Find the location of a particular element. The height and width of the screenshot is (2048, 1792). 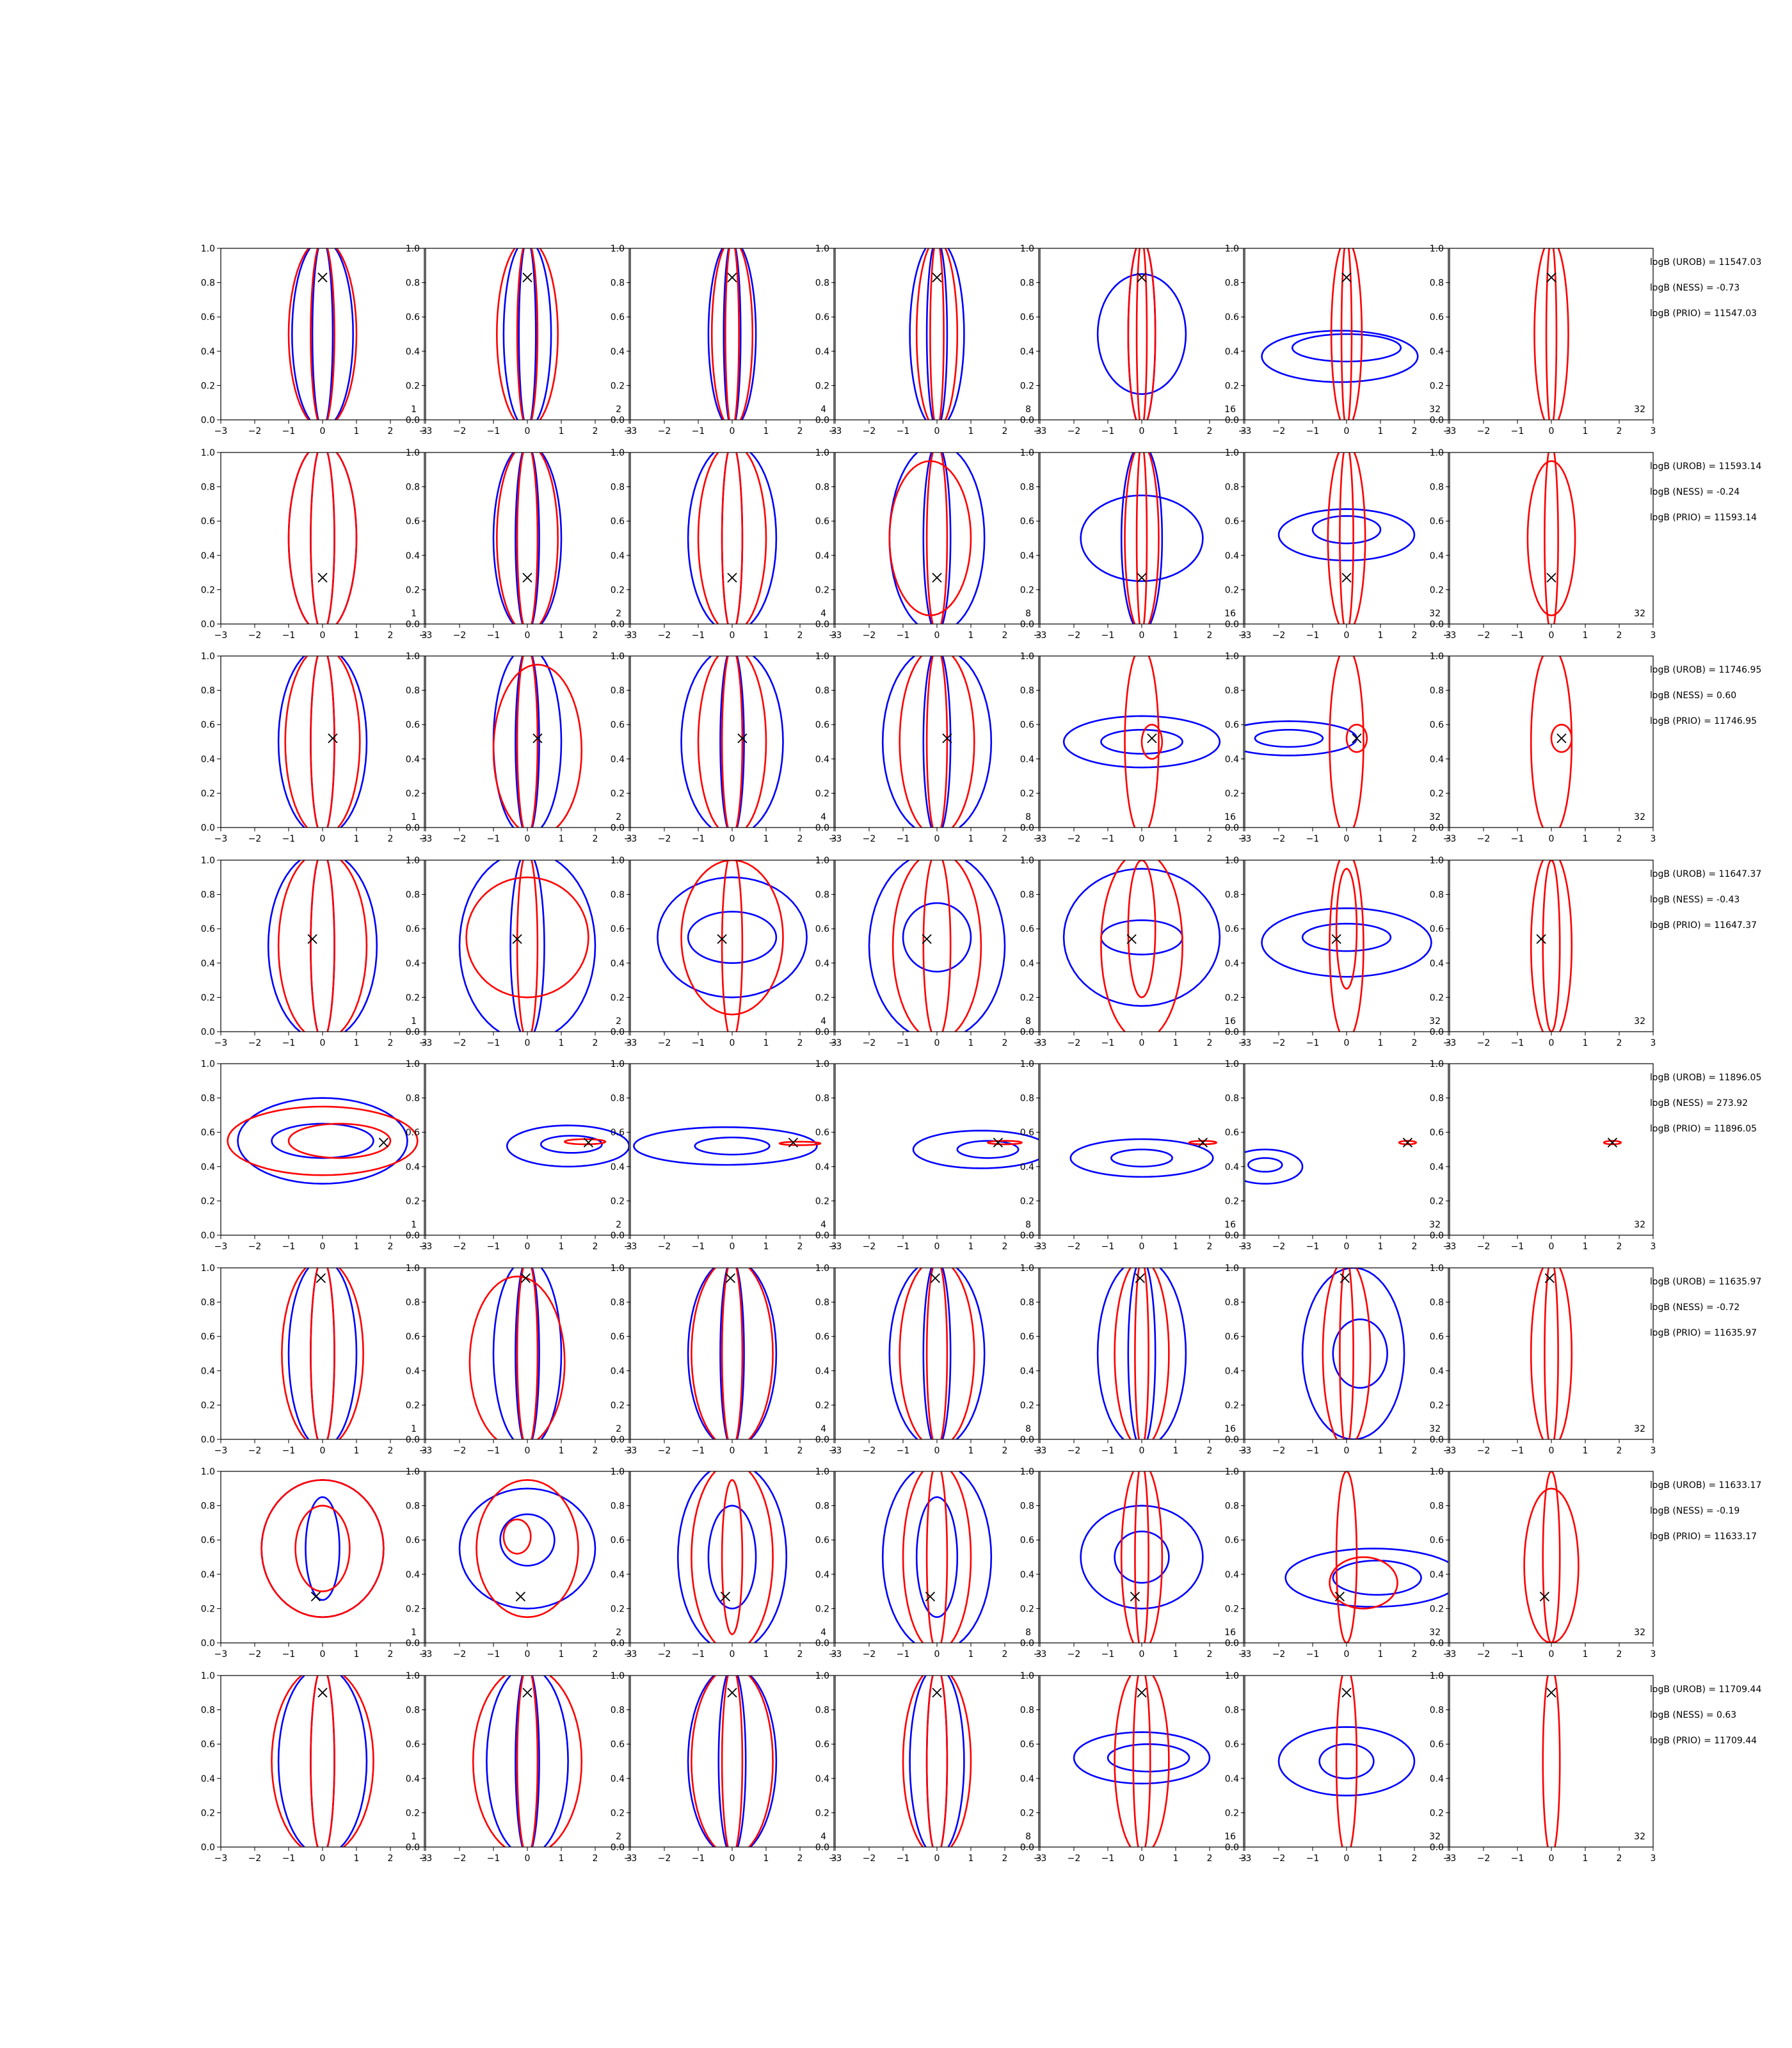

panel-label: 1 is located at coordinates (414, 1633).